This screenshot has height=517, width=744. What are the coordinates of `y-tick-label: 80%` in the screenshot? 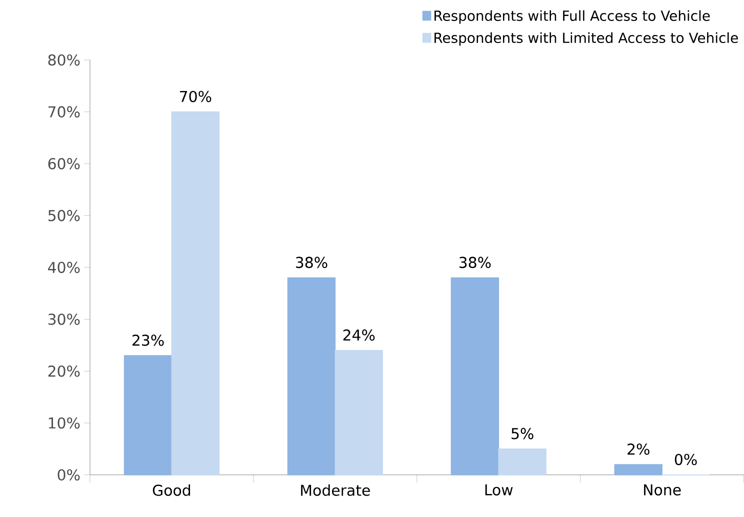 It's located at (64, 60).